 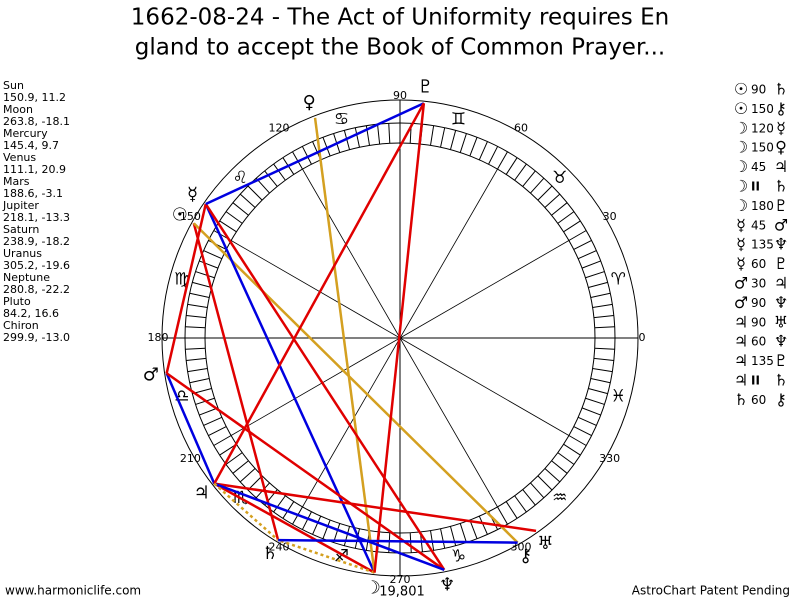 I want to click on planet-position: 299.9, -13.0, so click(x=36, y=337).